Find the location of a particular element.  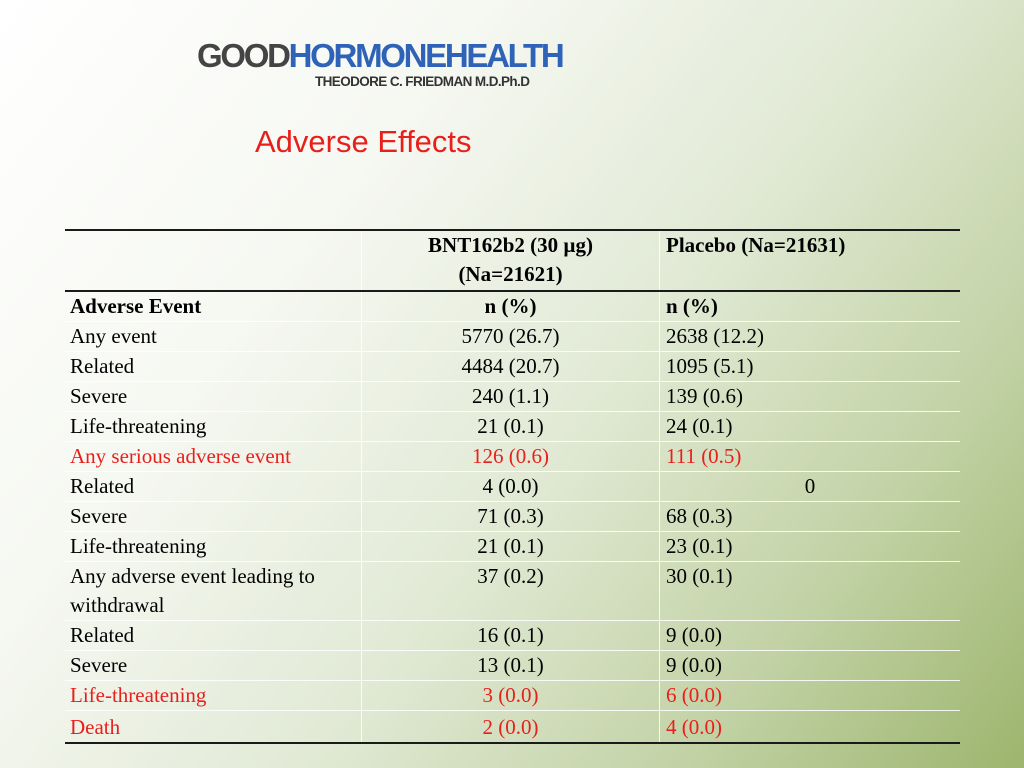

table-row: Related 4 (0.0) 0 is located at coordinates (512, 487).